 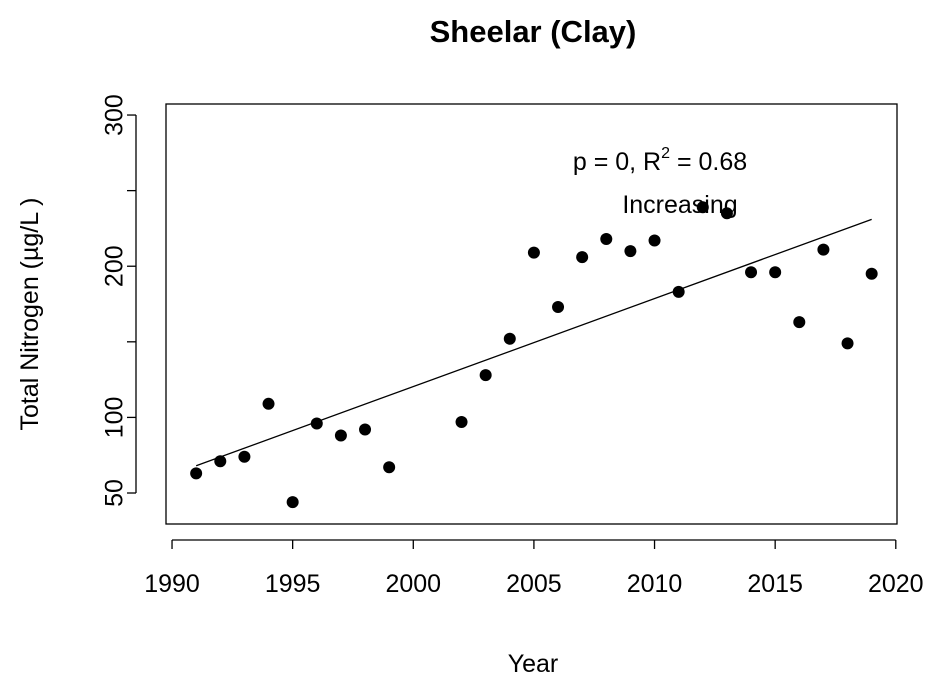 I want to click on y-tick-label: 300, so click(x=115, y=115).